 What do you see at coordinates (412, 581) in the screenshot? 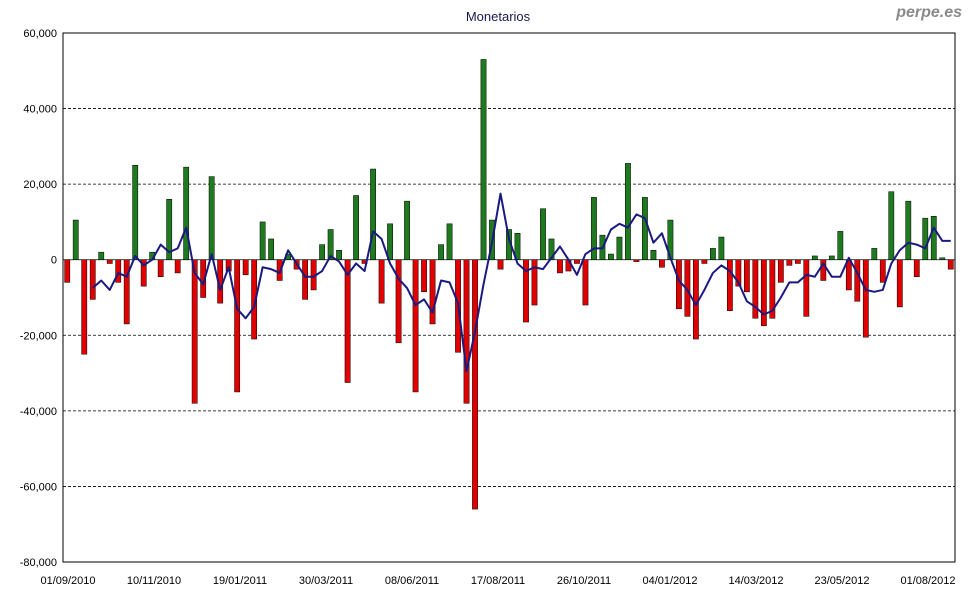
I see `x-tick-label: 08/06/2011` at bounding box center [412, 581].